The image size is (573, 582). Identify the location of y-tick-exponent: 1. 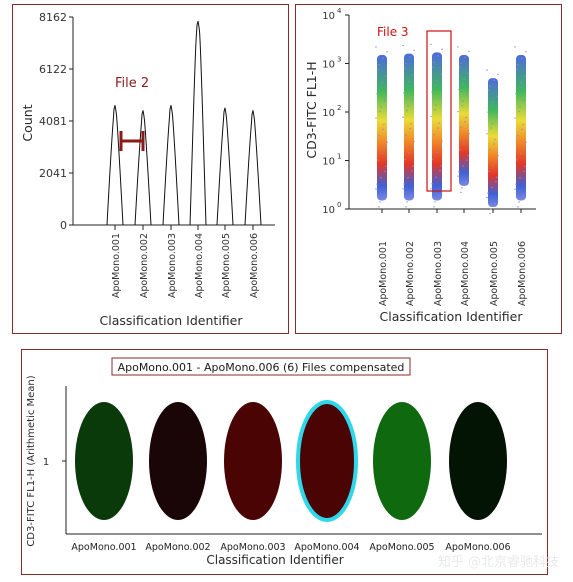
(339, 157).